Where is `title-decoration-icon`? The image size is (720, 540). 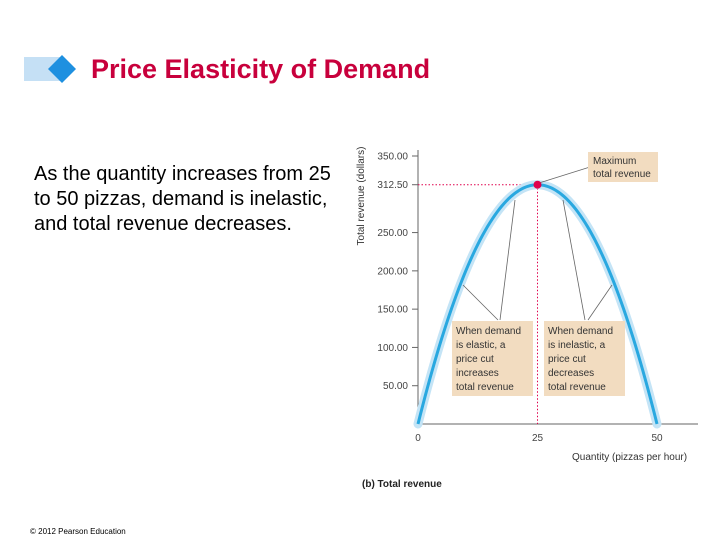 title-decoration-icon is located at coordinates (50, 69).